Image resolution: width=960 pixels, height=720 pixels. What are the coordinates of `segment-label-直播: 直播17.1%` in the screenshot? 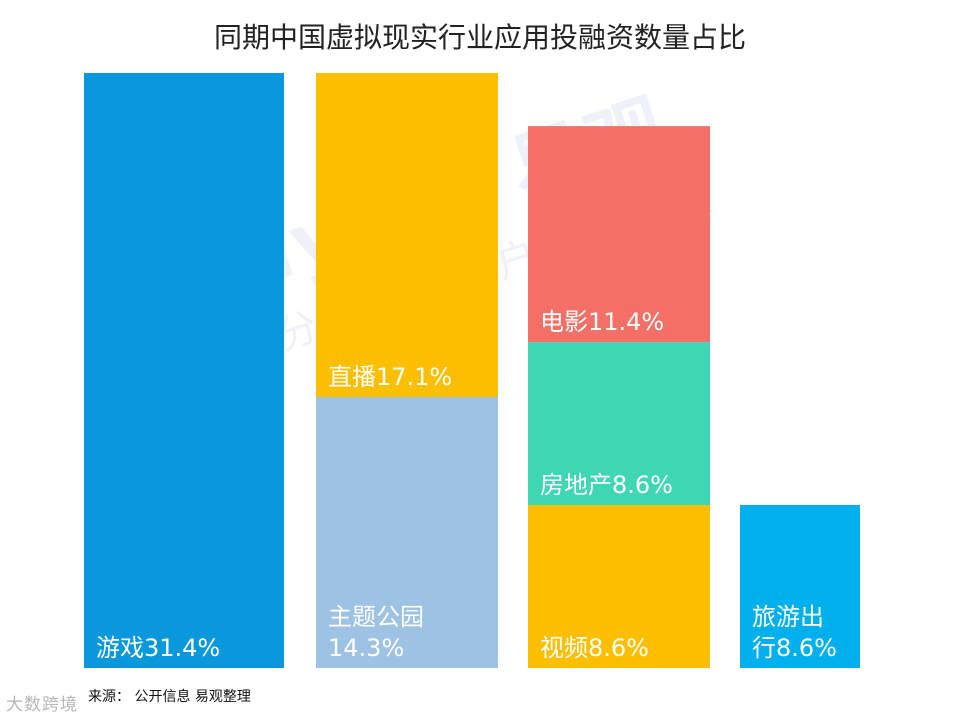 It's located at (390, 377).